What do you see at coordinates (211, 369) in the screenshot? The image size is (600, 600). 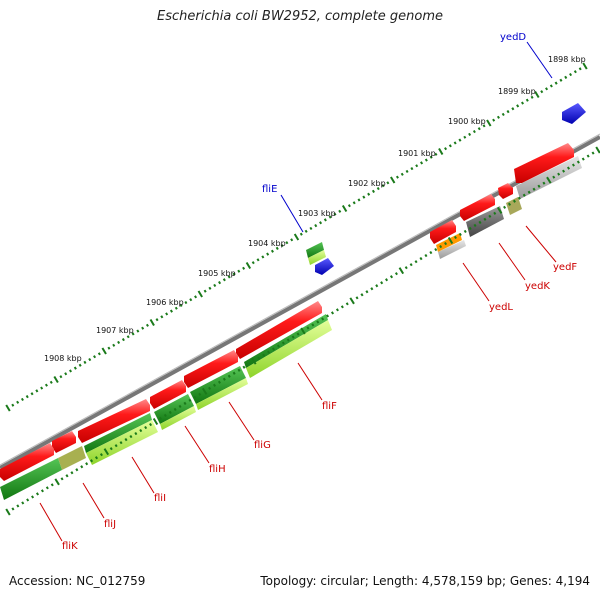 I see `cds-fliG` at bounding box center [211, 369].